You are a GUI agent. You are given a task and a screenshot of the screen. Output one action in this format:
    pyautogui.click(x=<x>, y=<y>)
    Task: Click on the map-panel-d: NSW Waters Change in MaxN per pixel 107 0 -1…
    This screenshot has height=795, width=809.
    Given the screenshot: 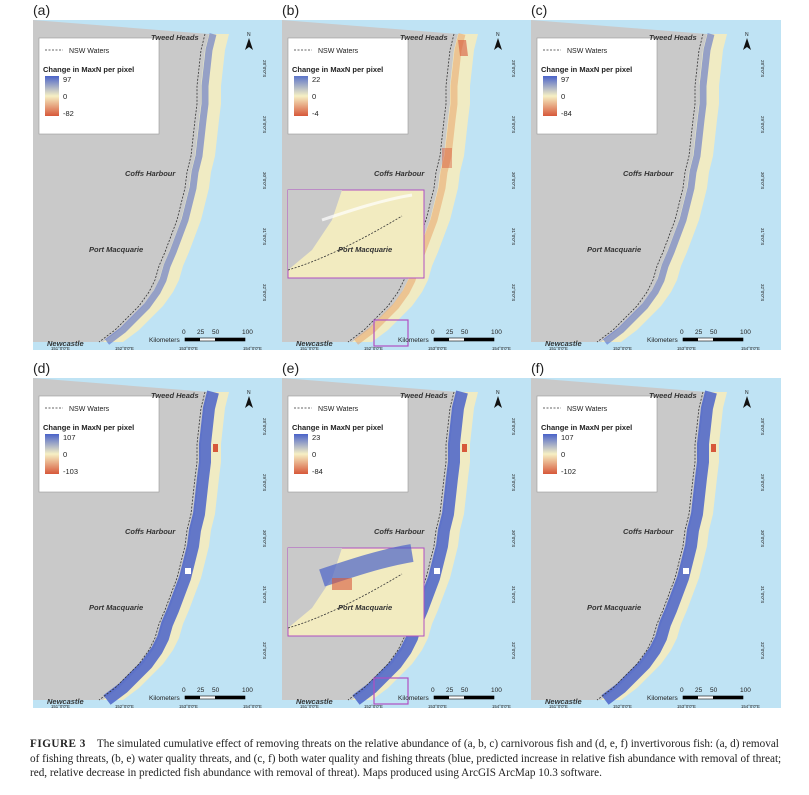 What is the action you would take?
    pyautogui.click(x=158, y=534)
    